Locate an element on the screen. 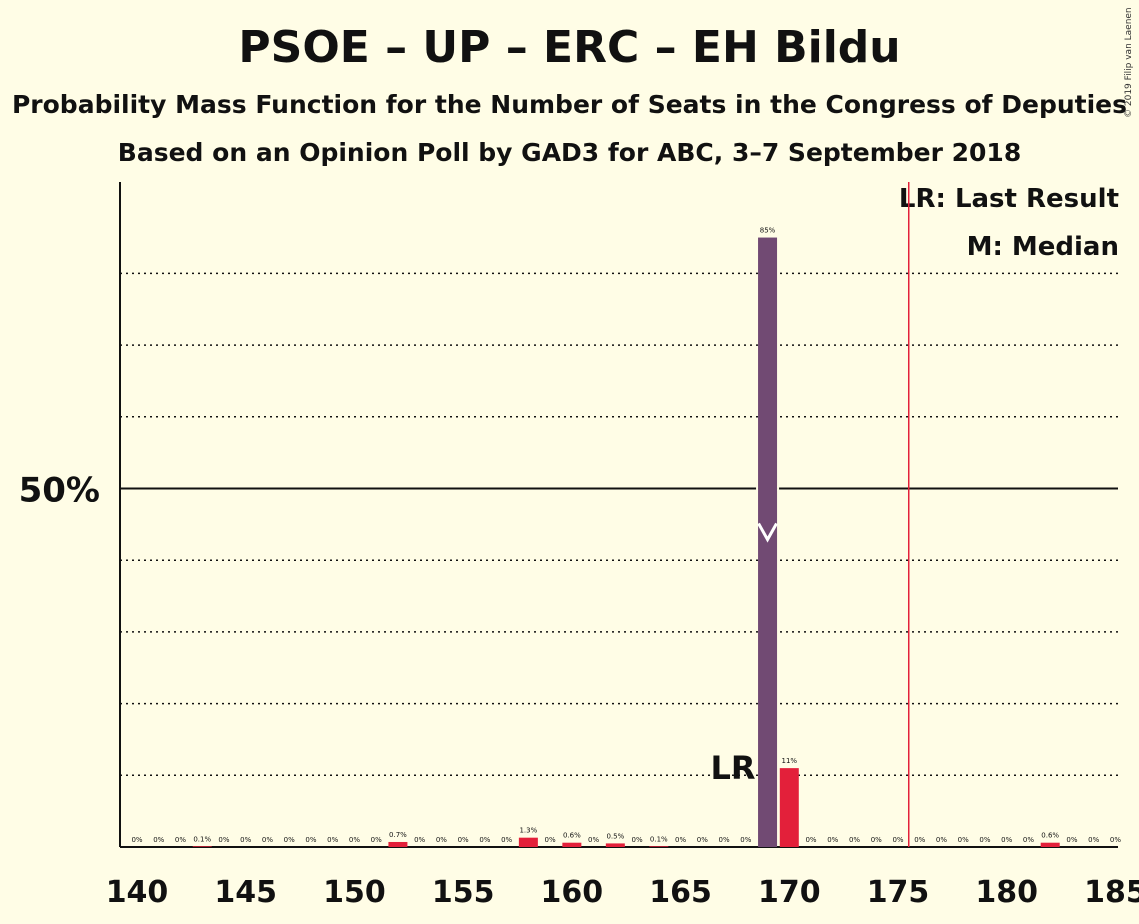  x-tick-180: 180 is located at coordinates (1006, 892).